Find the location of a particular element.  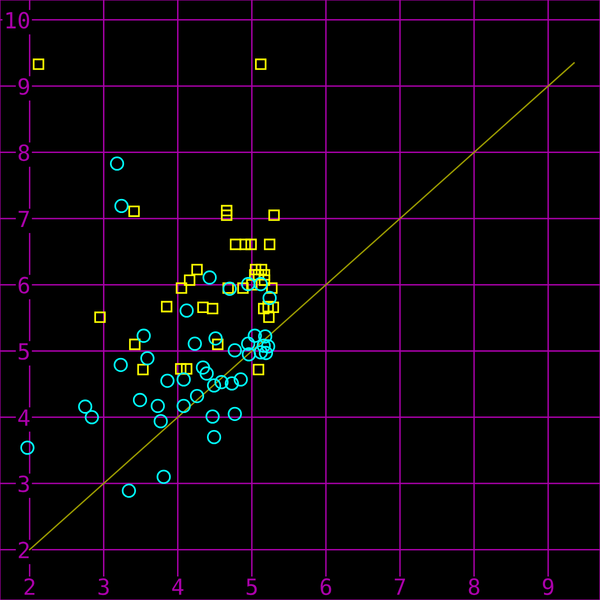

y-tick-label: 7 is located at coordinates (23, 219).